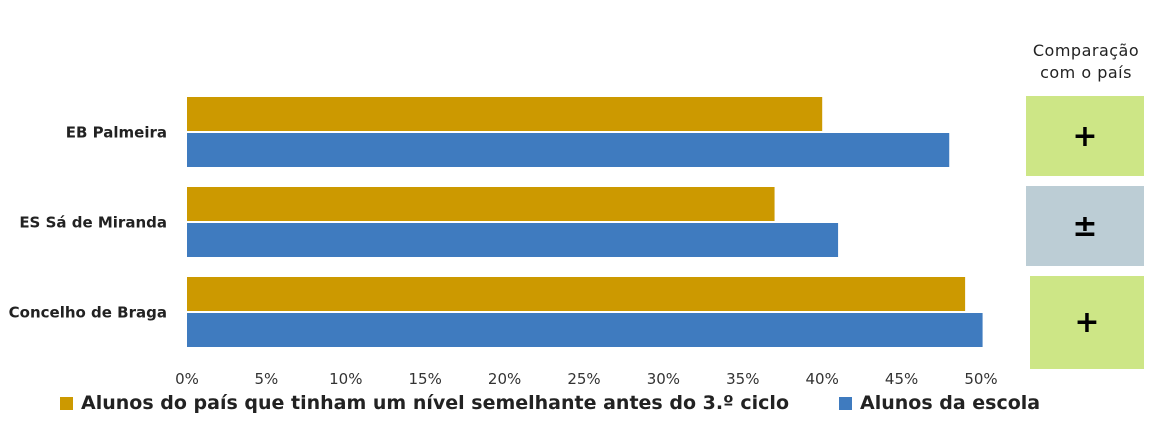 The width and height of the screenshot is (1149, 428). I want to click on comparison-box-concelho-de-braga: +, so click(1087, 322).